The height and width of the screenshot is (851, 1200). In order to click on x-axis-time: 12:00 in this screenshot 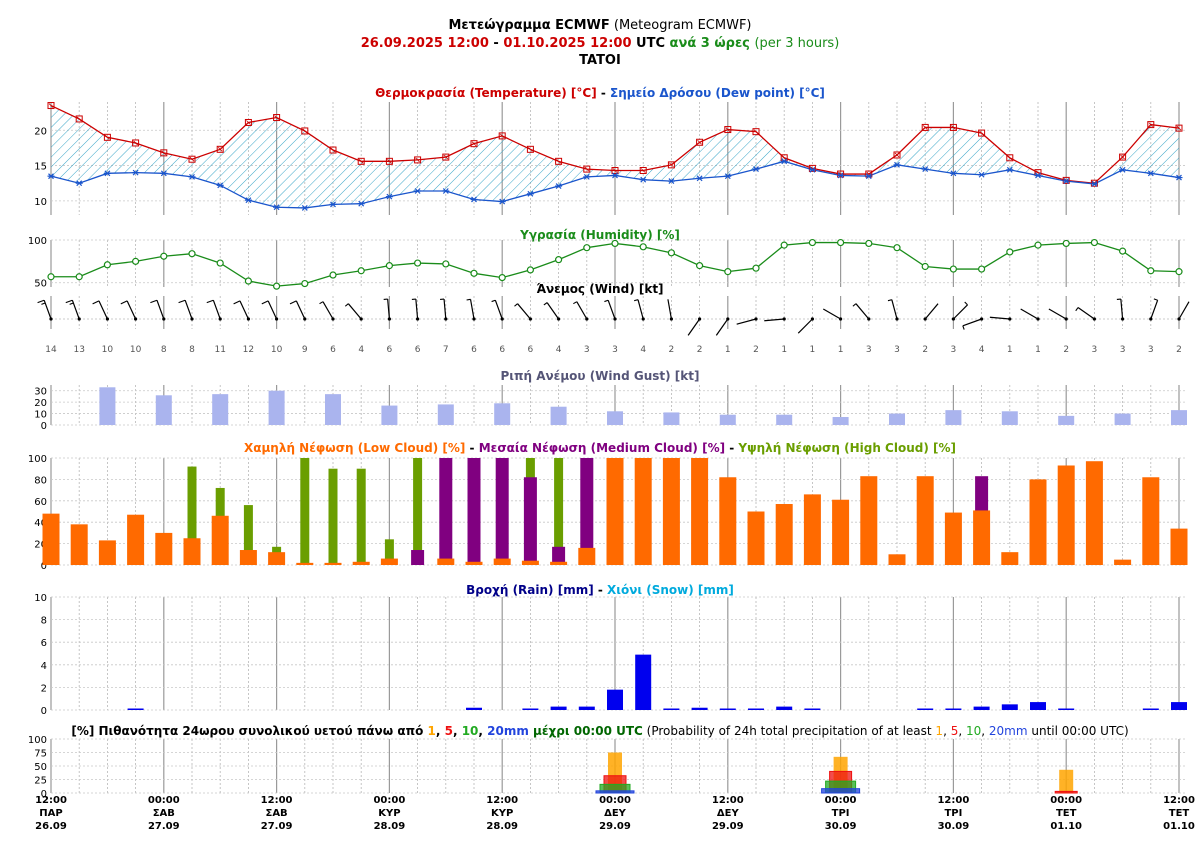, I will do `click(51, 800)`.